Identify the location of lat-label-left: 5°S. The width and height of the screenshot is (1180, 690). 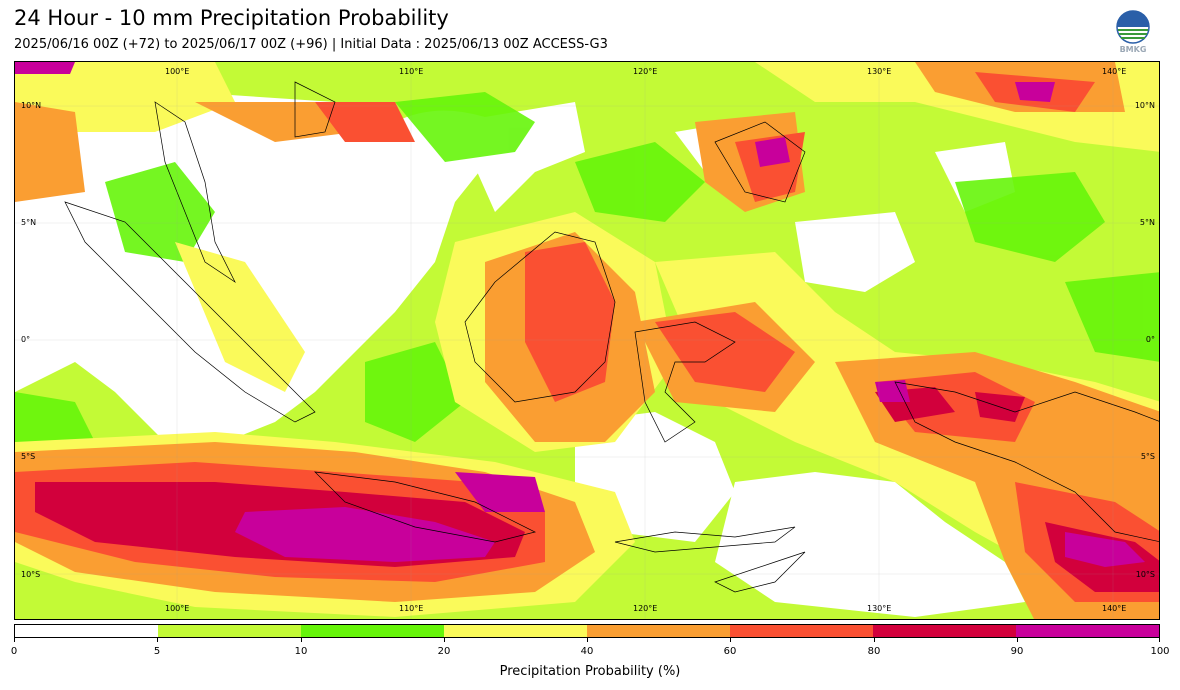
(28, 456).